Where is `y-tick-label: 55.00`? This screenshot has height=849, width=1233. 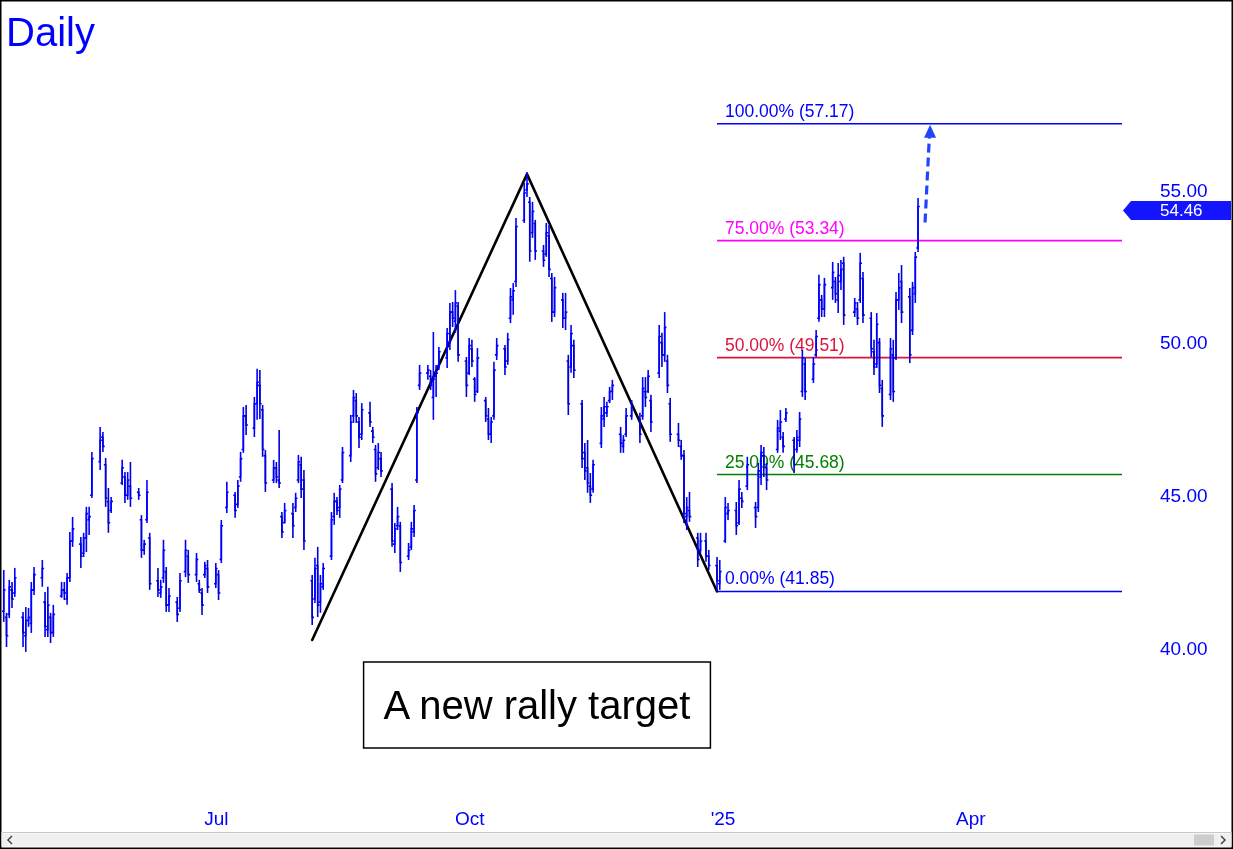
y-tick-label: 55.00 is located at coordinates (1184, 190).